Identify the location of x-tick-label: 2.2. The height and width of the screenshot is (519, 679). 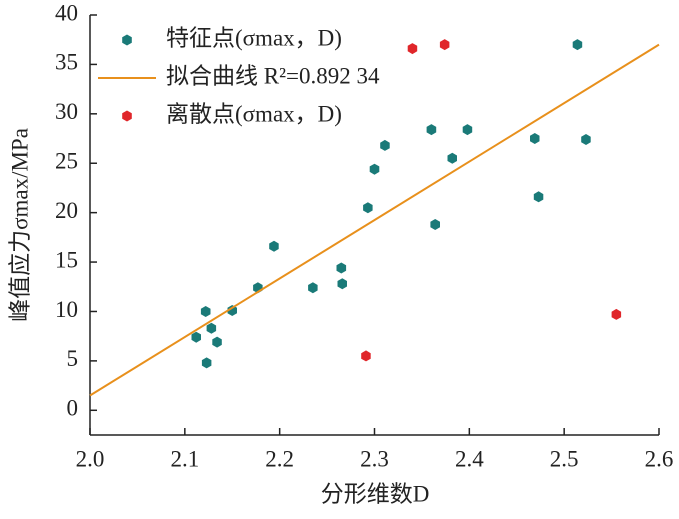
(279, 458).